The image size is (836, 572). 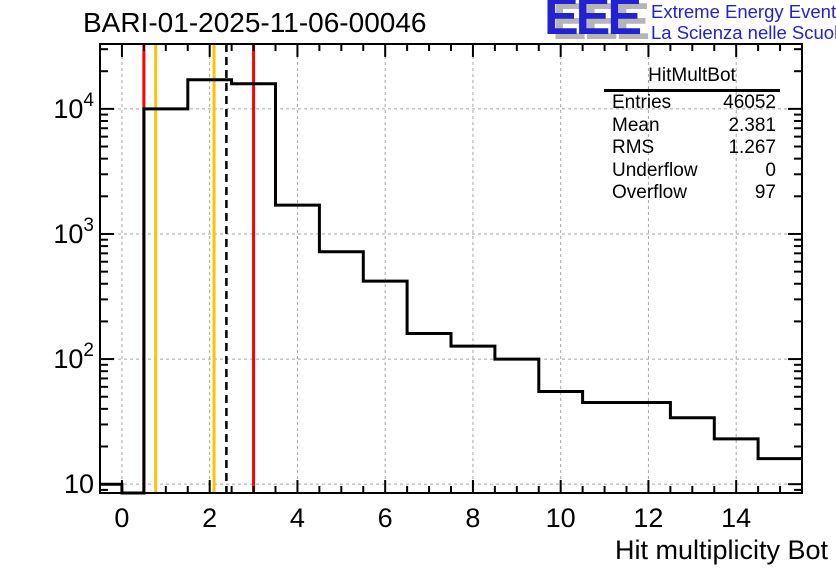 I want to click on stats-row-label: Mean, so click(x=636, y=125).